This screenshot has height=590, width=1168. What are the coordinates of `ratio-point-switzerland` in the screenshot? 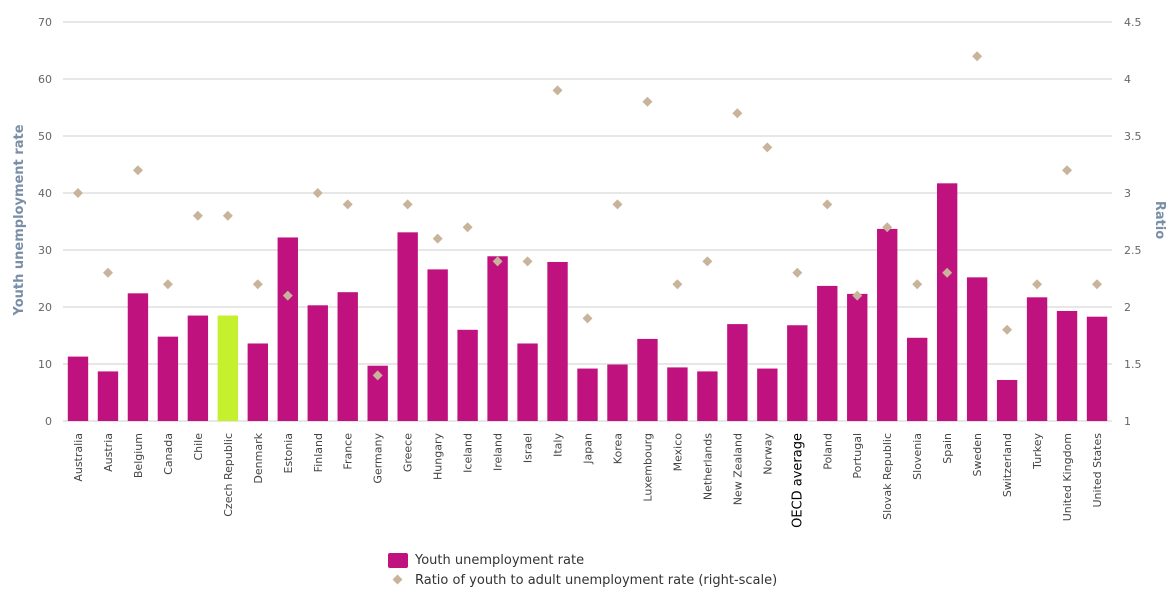 It's located at (1007, 329).